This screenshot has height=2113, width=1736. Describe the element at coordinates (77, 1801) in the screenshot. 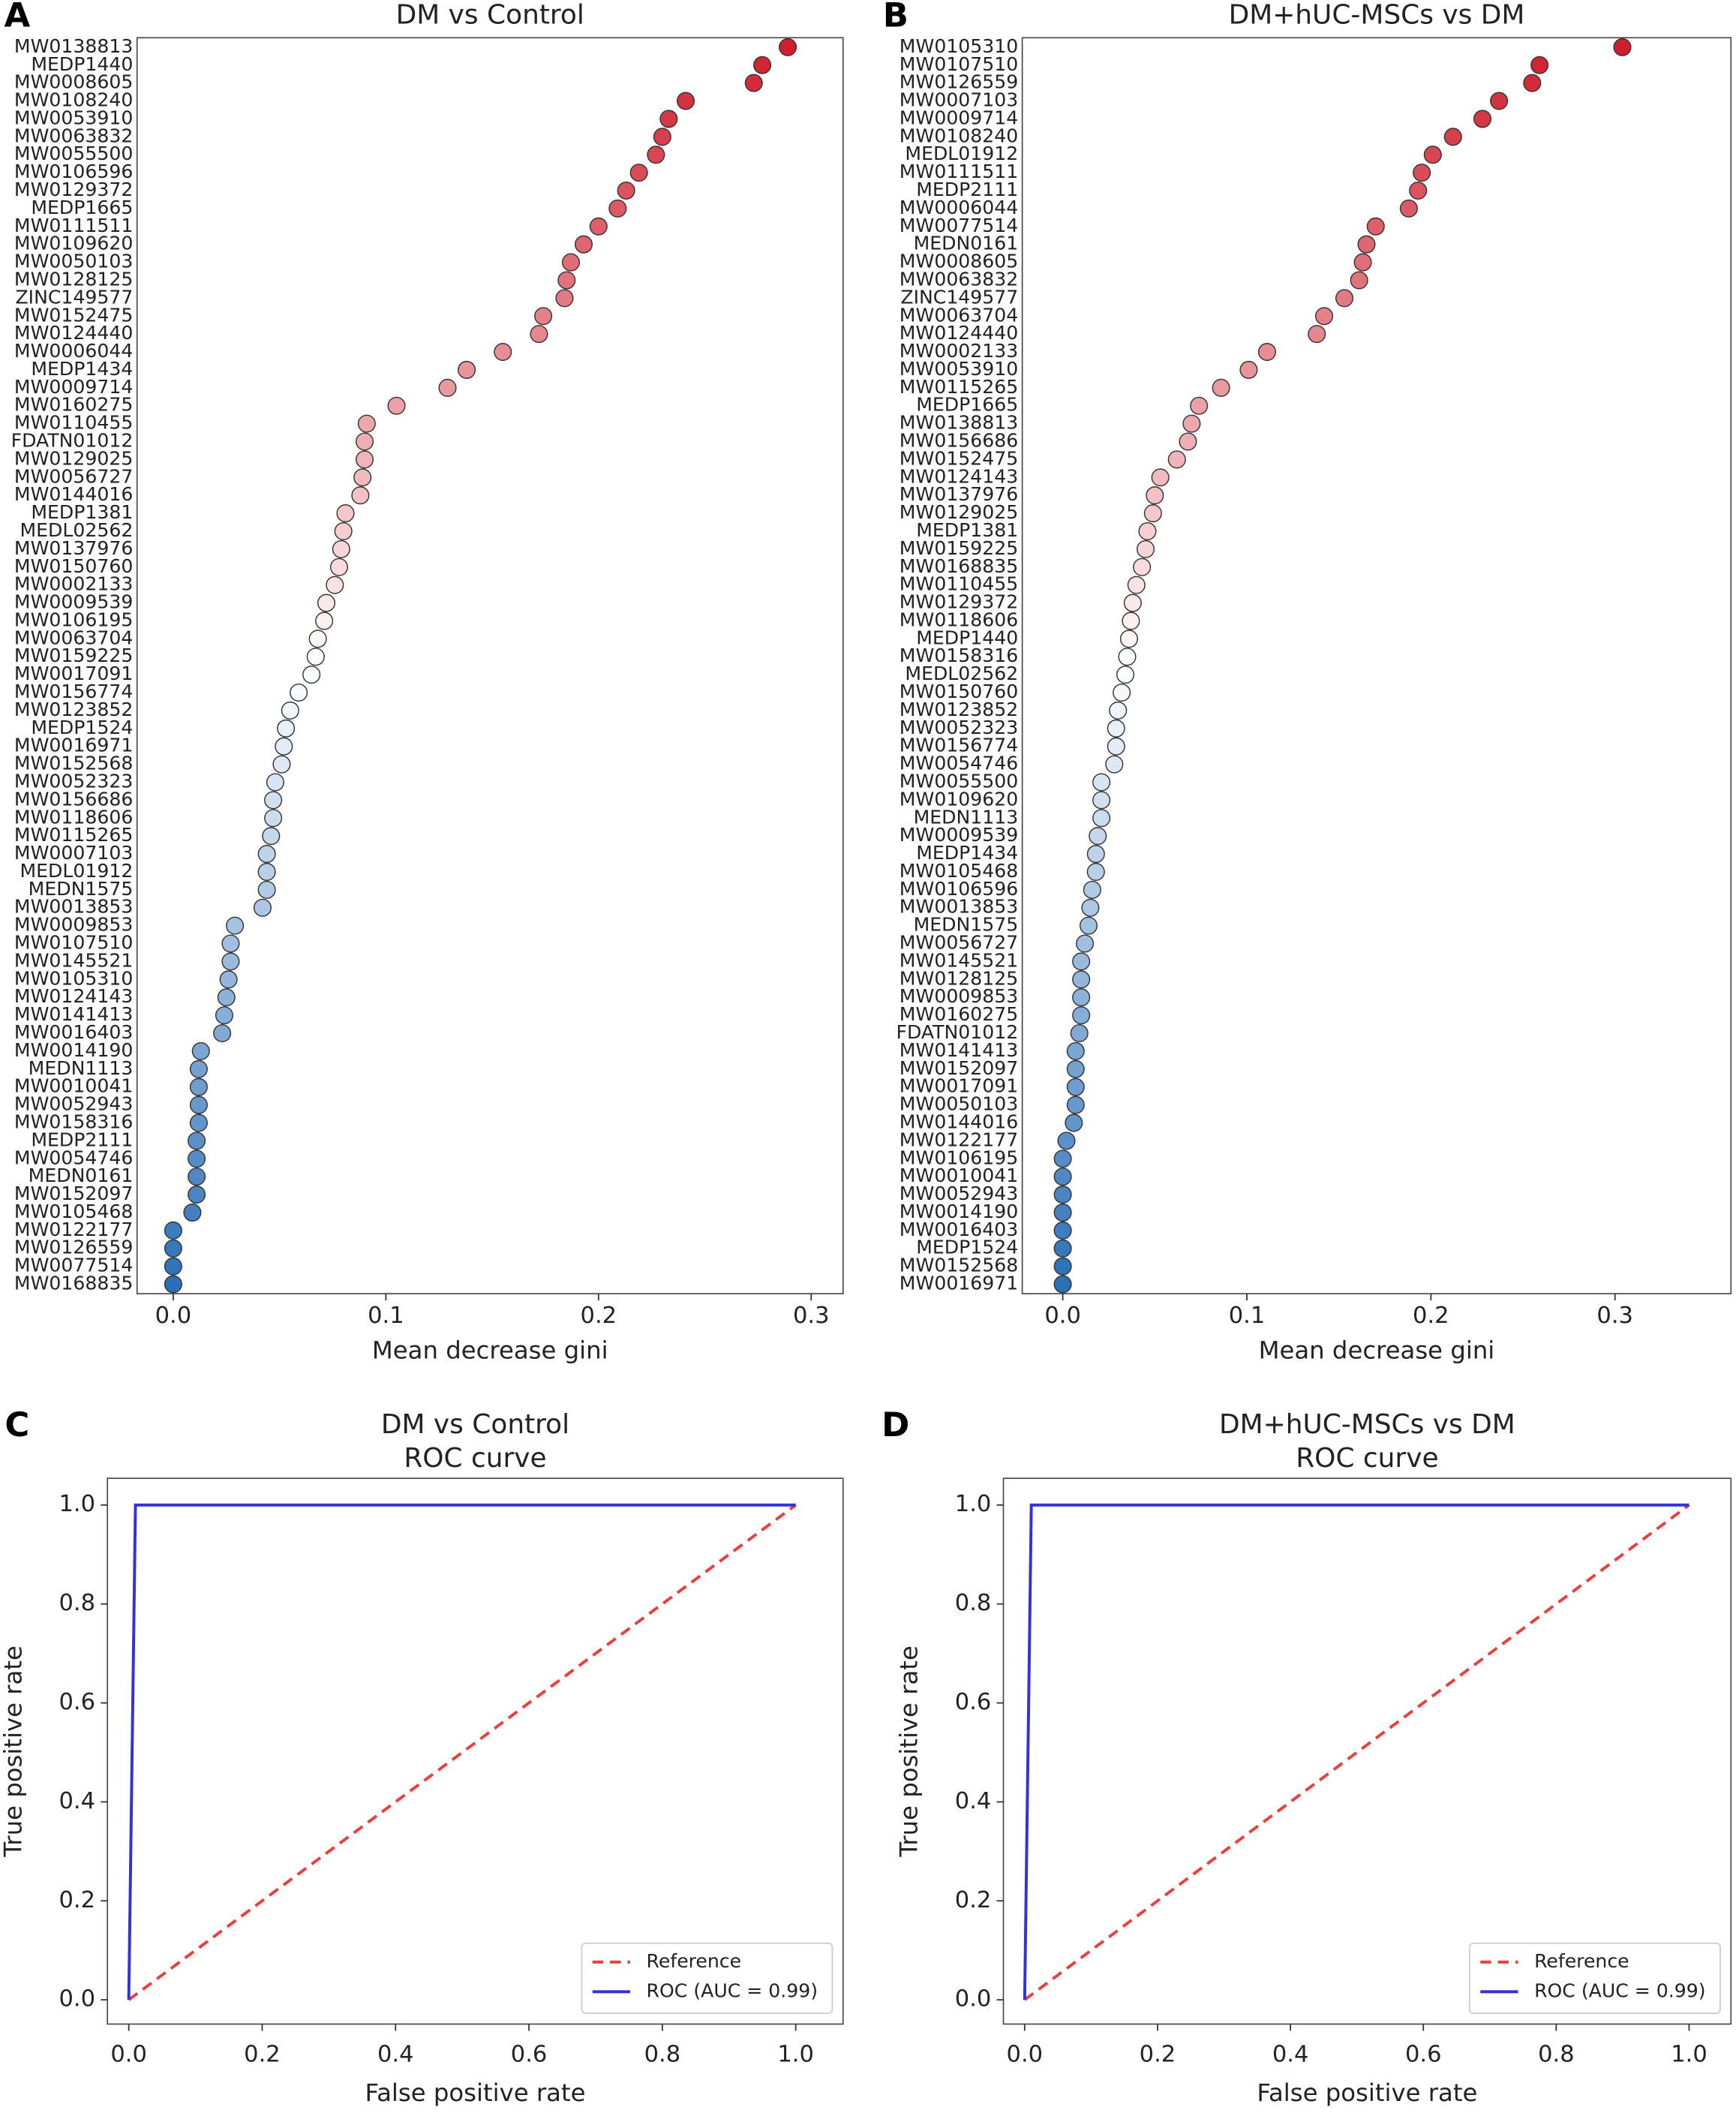

I see `y-tick-label: 0.4` at that location.